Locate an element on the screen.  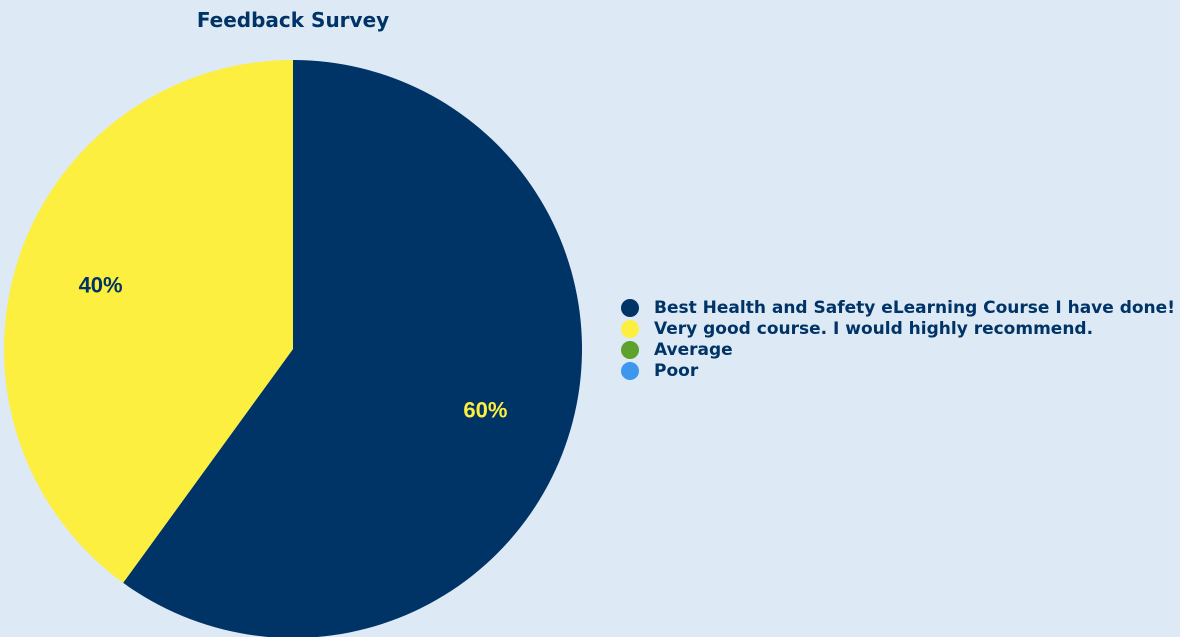
legend-label-3: Average is located at coordinates (693, 350).